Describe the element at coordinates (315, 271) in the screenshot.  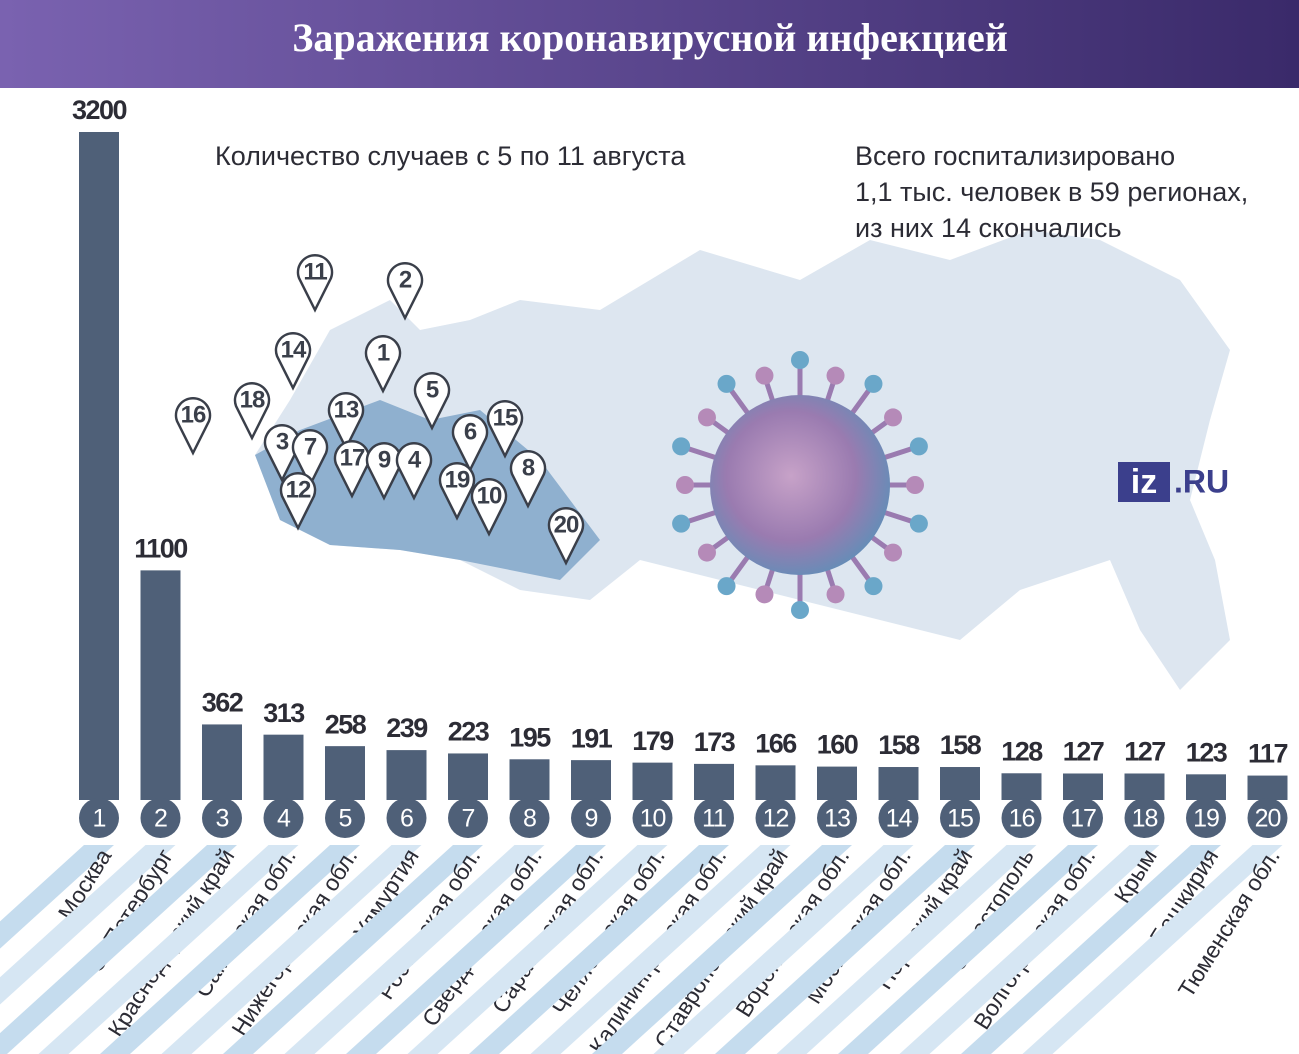
I see `map-pin-label: 11` at that location.